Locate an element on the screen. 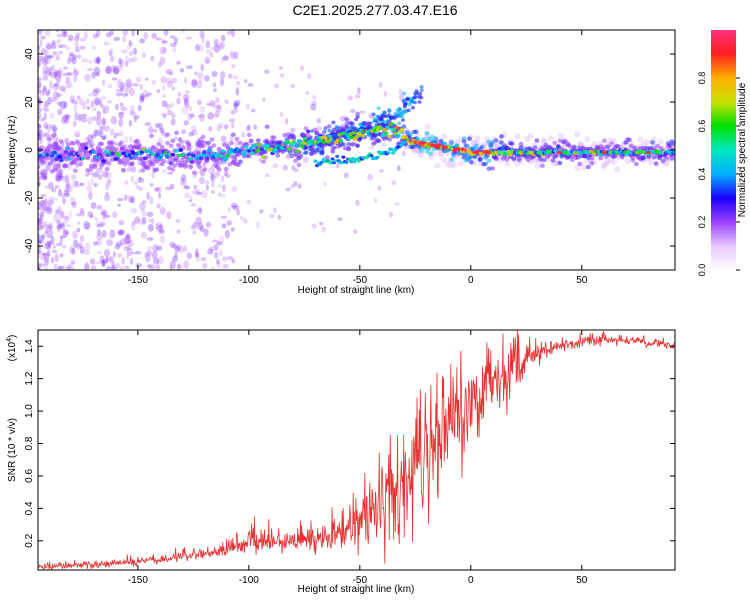 The width and height of the screenshot is (750, 600). colorbar-label: Normalized spectral amplitude is located at coordinates (742, 149).